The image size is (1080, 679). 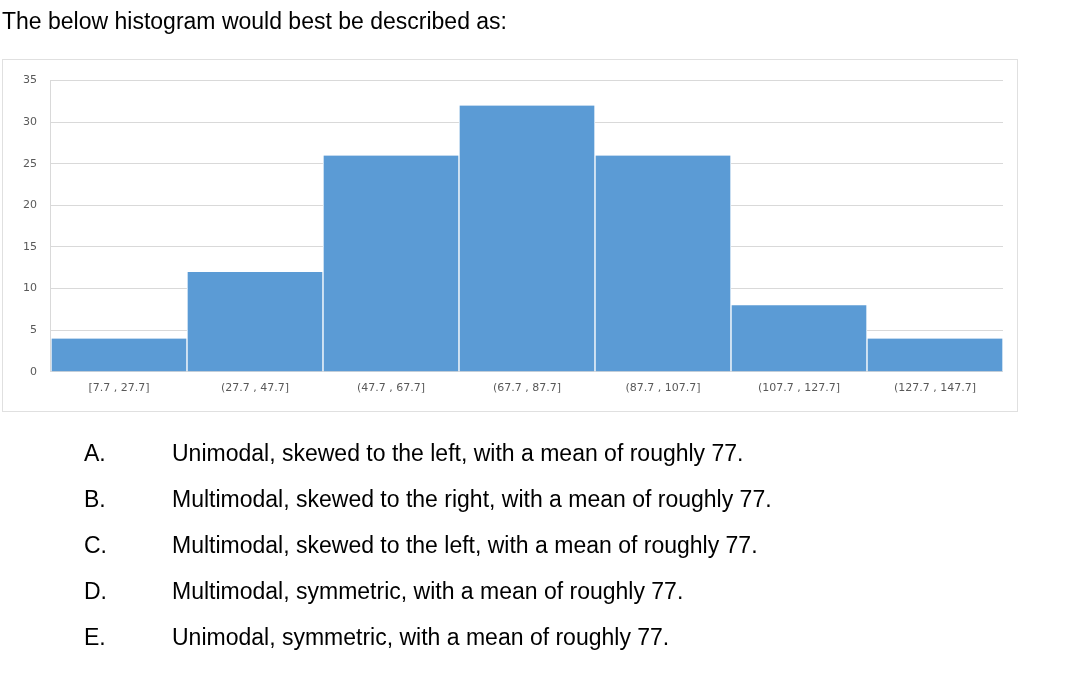 What do you see at coordinates (119, 388) in the screenshot?
I see `x-tick-label: [7.7 , 27.7]` at bounding box center [119, 388].